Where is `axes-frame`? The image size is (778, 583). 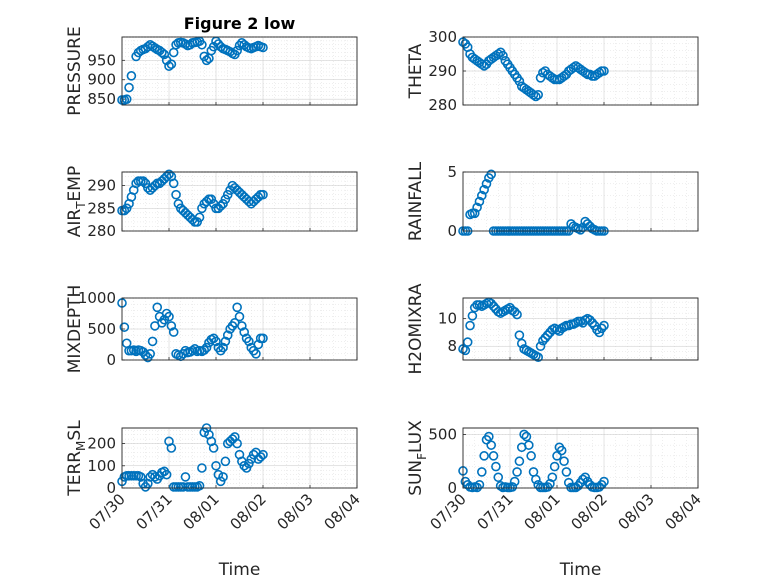 axes-frame is located at coordinates (580, 201).